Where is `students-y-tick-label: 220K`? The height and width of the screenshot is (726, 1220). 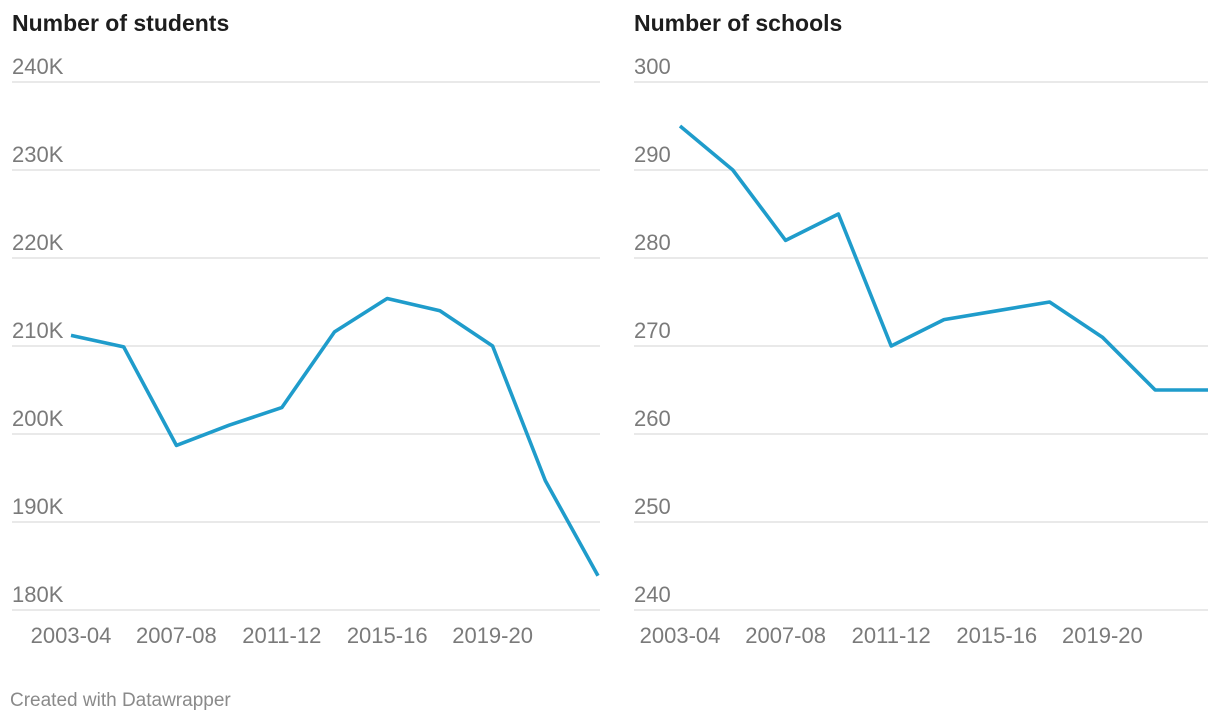 students-y-tick-label: 220K is located at coordinates (38, 242).